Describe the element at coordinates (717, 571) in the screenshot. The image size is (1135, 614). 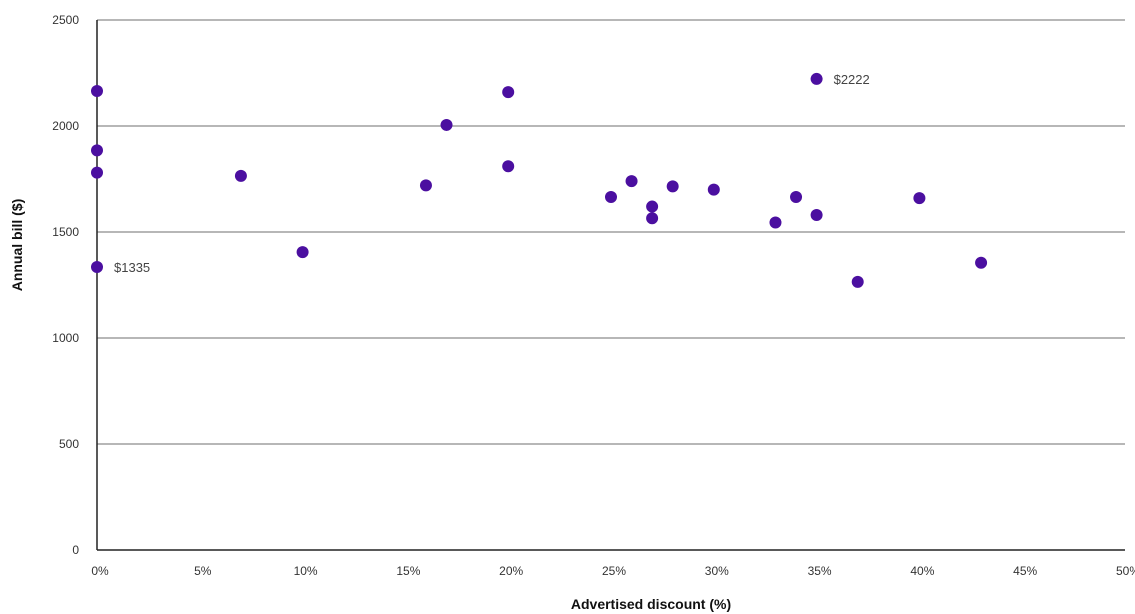
I see `x-tick-label: 30%` at that location.